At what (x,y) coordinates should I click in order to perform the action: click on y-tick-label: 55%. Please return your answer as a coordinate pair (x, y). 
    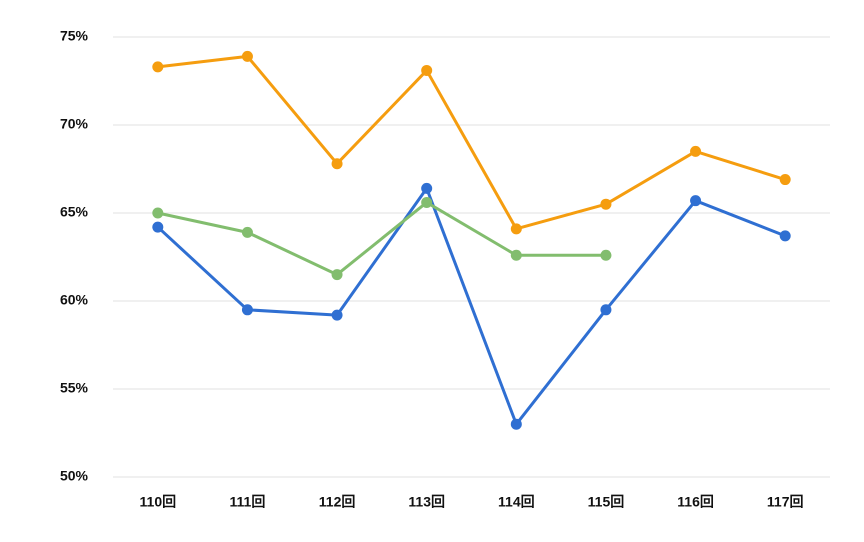
    Looking at the image, I should click on (74, 388).